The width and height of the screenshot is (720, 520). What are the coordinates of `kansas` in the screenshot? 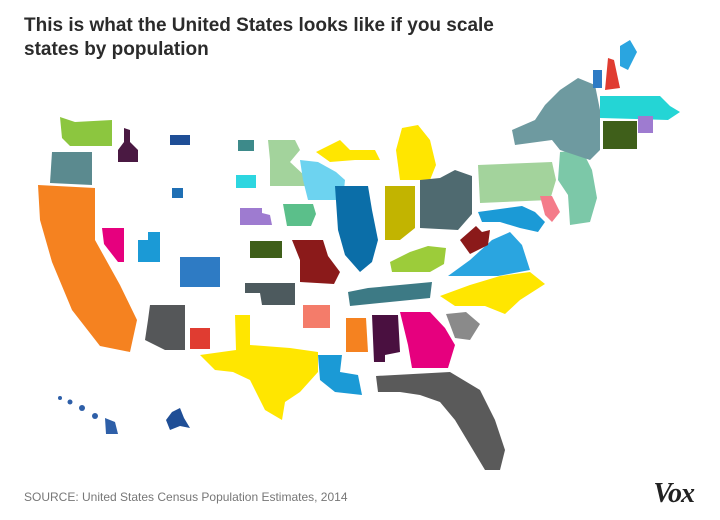 It's located at (266, 249).